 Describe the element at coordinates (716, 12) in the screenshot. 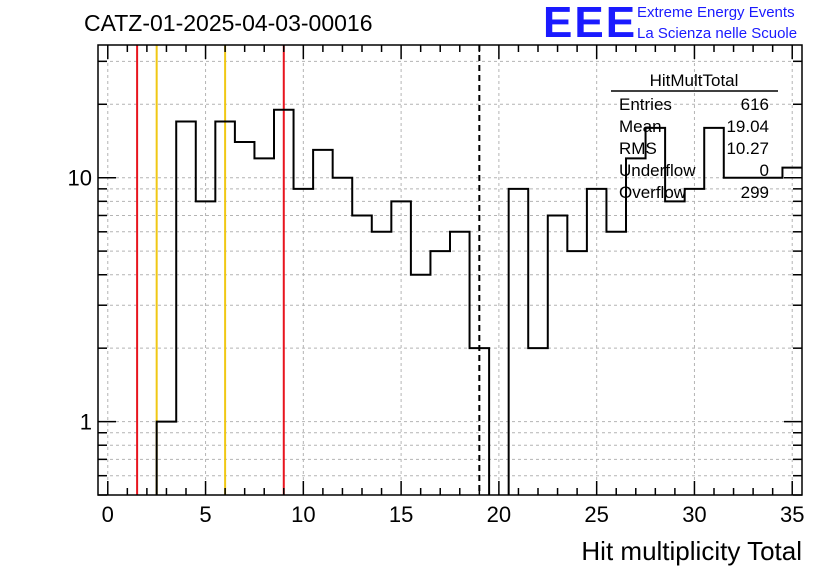

I see `logo-line-1: Extreme Energy Events` at that location.